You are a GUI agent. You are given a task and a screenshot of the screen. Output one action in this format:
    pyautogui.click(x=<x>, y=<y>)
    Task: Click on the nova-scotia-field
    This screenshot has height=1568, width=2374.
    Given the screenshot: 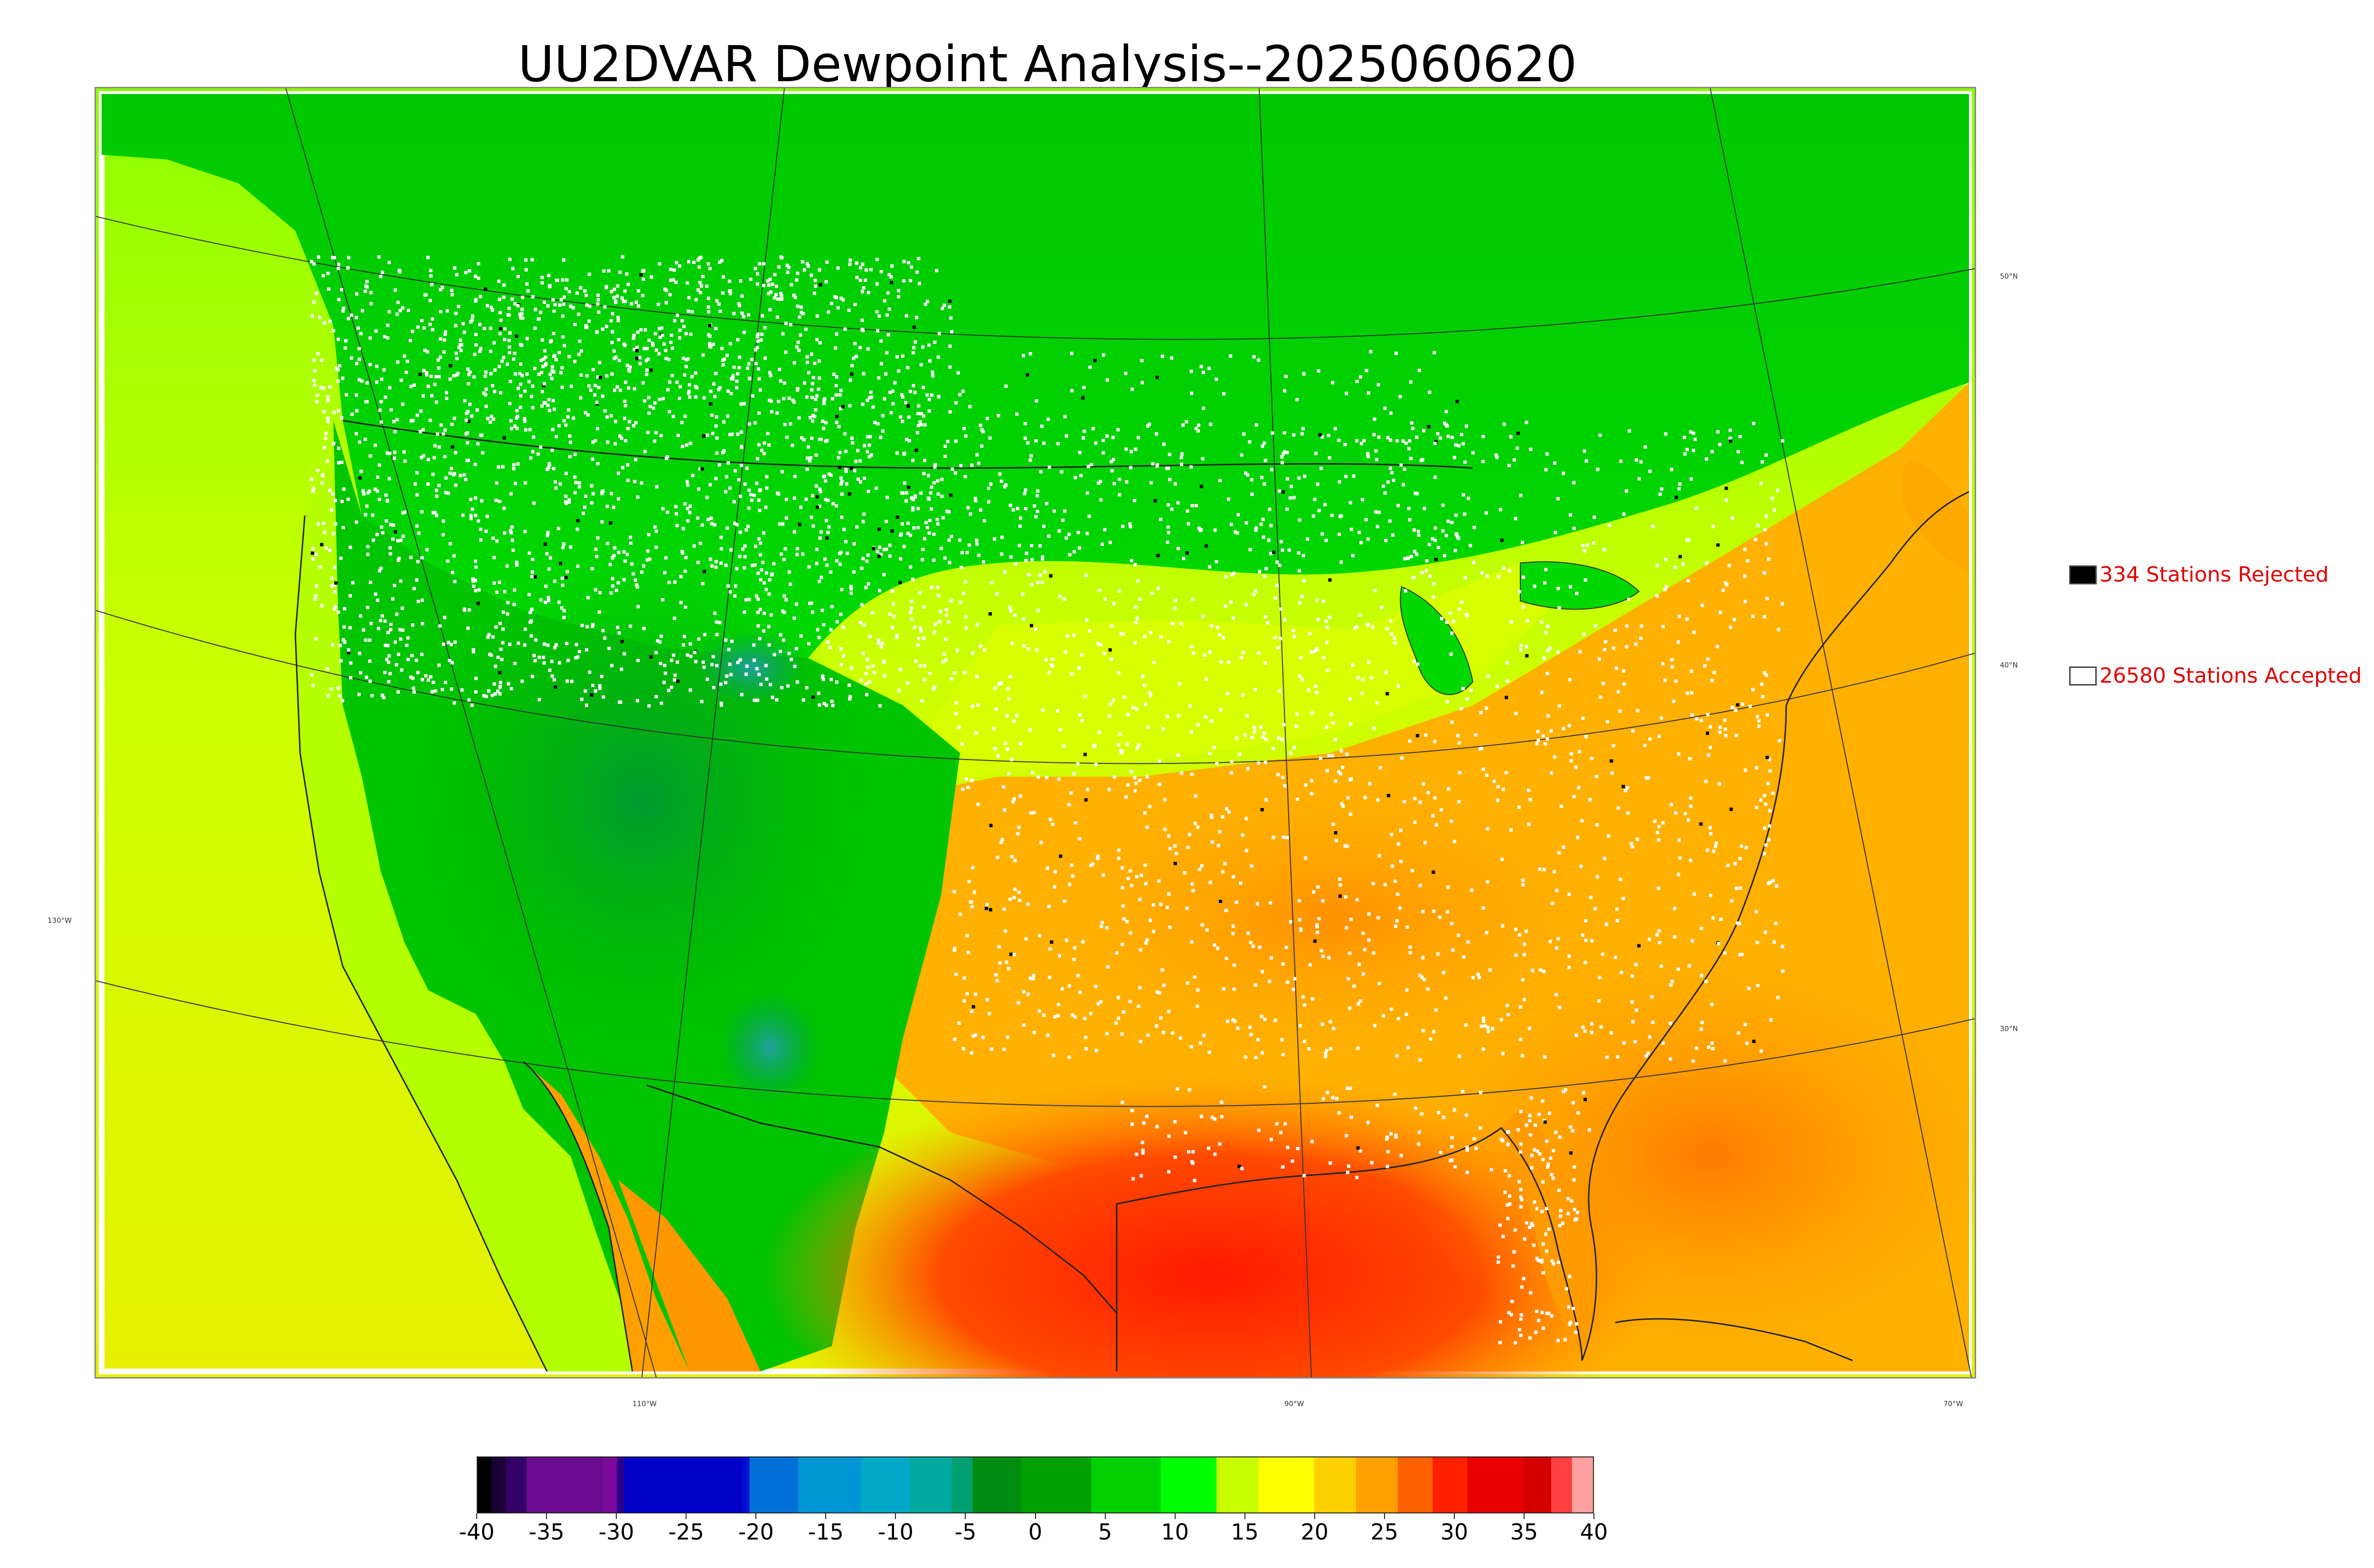 What is the action you would take?
    pyautogui.click(x=1935, y=516)
    